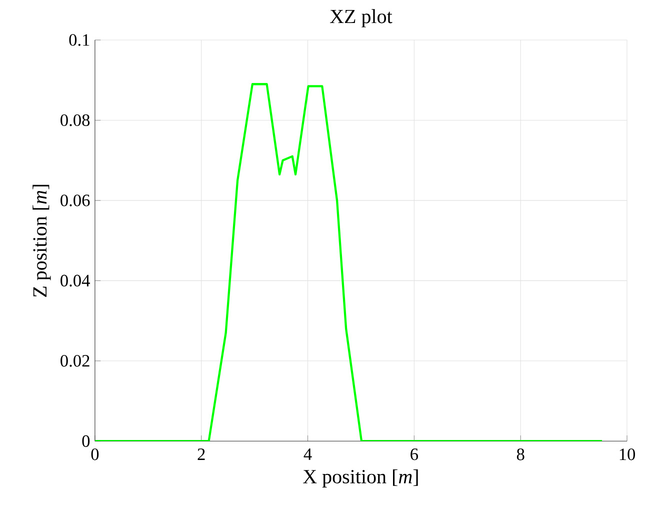 The height and width of the screenshot is (511, 655). What do you see at coordinates (75, 120) in the screenshot?
I see `y-tick-label: 0.08` at bounding box center [75, 120].